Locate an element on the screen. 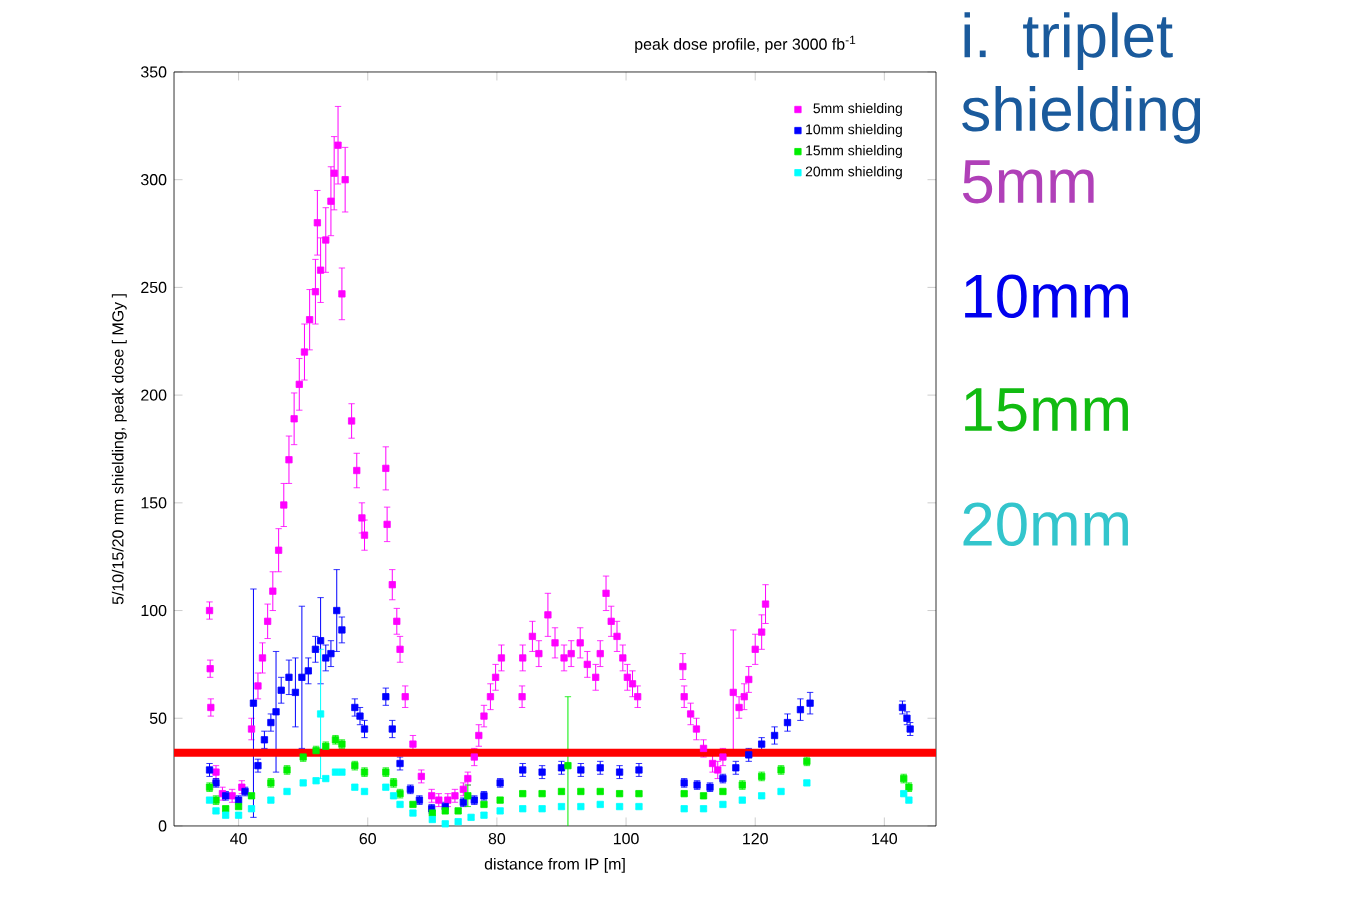 The height and width of the screenshot is (908, 1350). text: 15mm is located at coordinates (1046, 410).